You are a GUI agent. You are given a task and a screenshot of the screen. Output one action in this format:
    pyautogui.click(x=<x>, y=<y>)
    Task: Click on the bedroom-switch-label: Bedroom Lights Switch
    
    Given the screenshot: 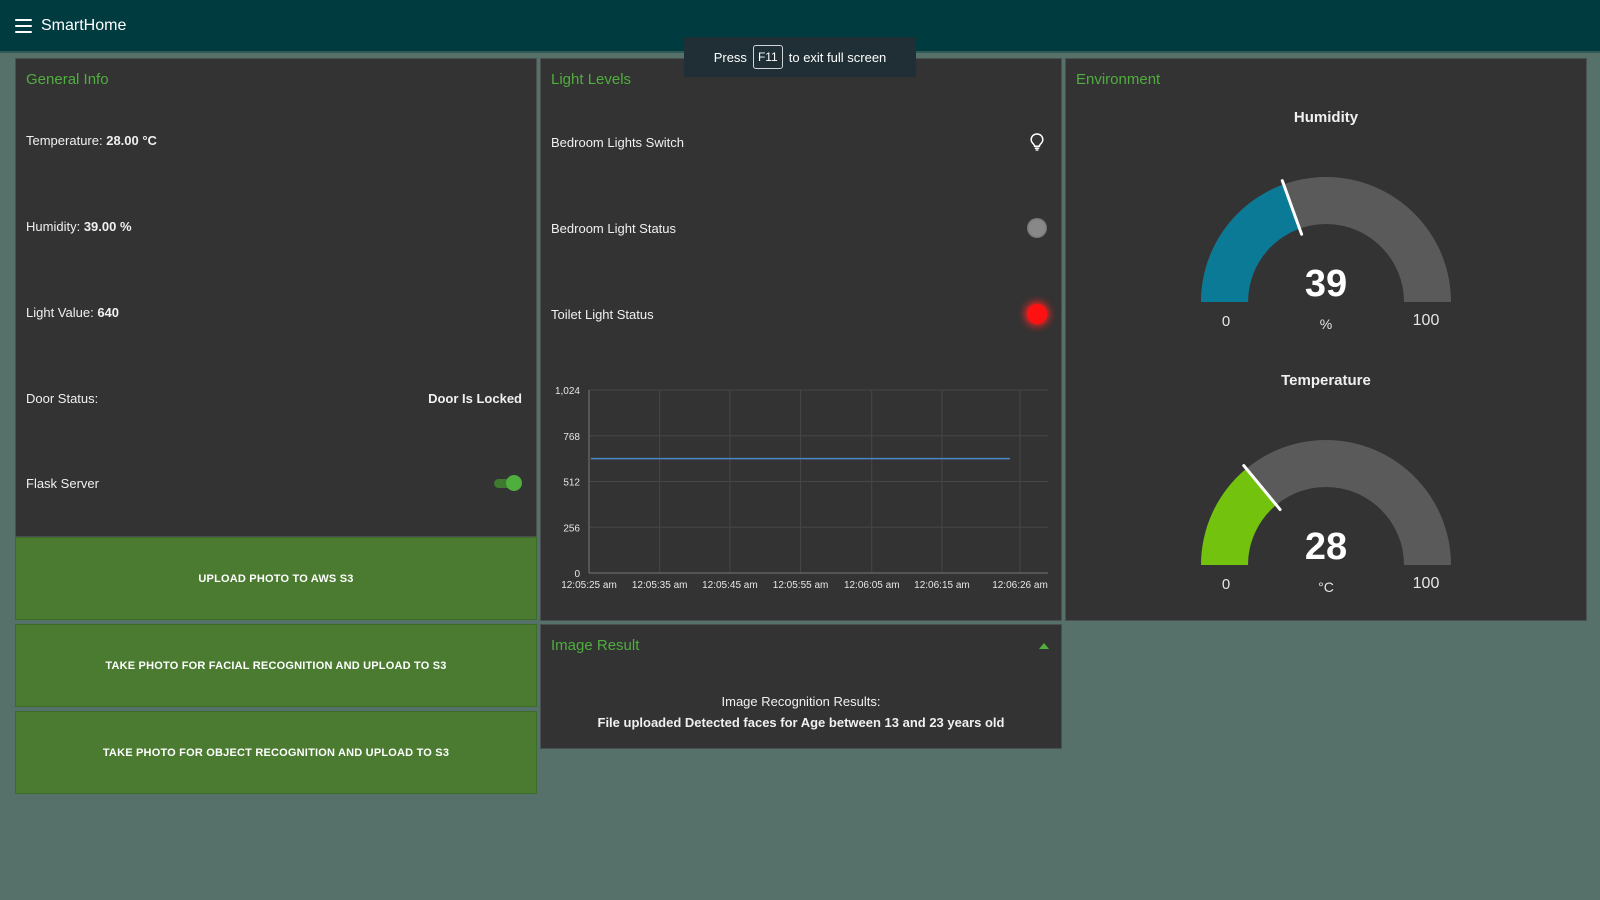 What is the action you would take?
    pyautogui.click(x=617, y=142)
    